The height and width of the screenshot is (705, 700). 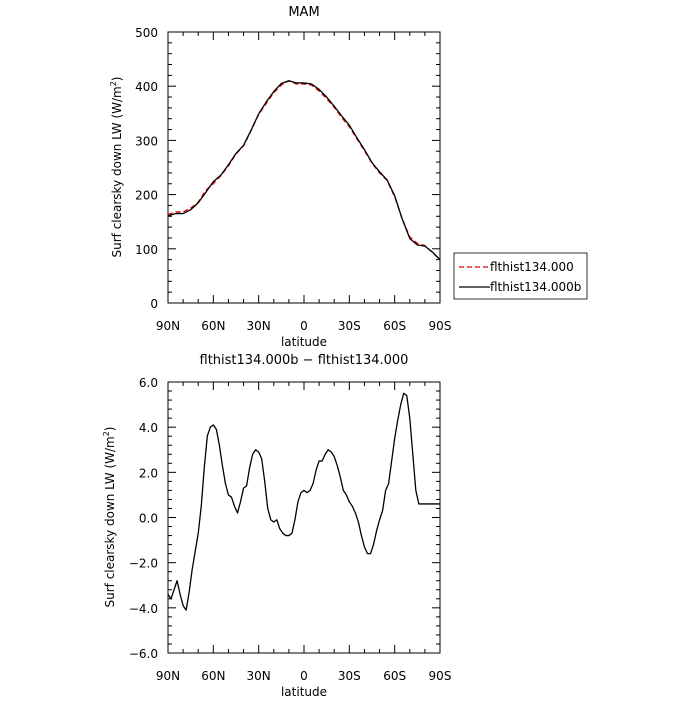 I want to click on bottom-y-axis-label-main: Surf clearsky down LW (W/m, so click(x=110, y=521).